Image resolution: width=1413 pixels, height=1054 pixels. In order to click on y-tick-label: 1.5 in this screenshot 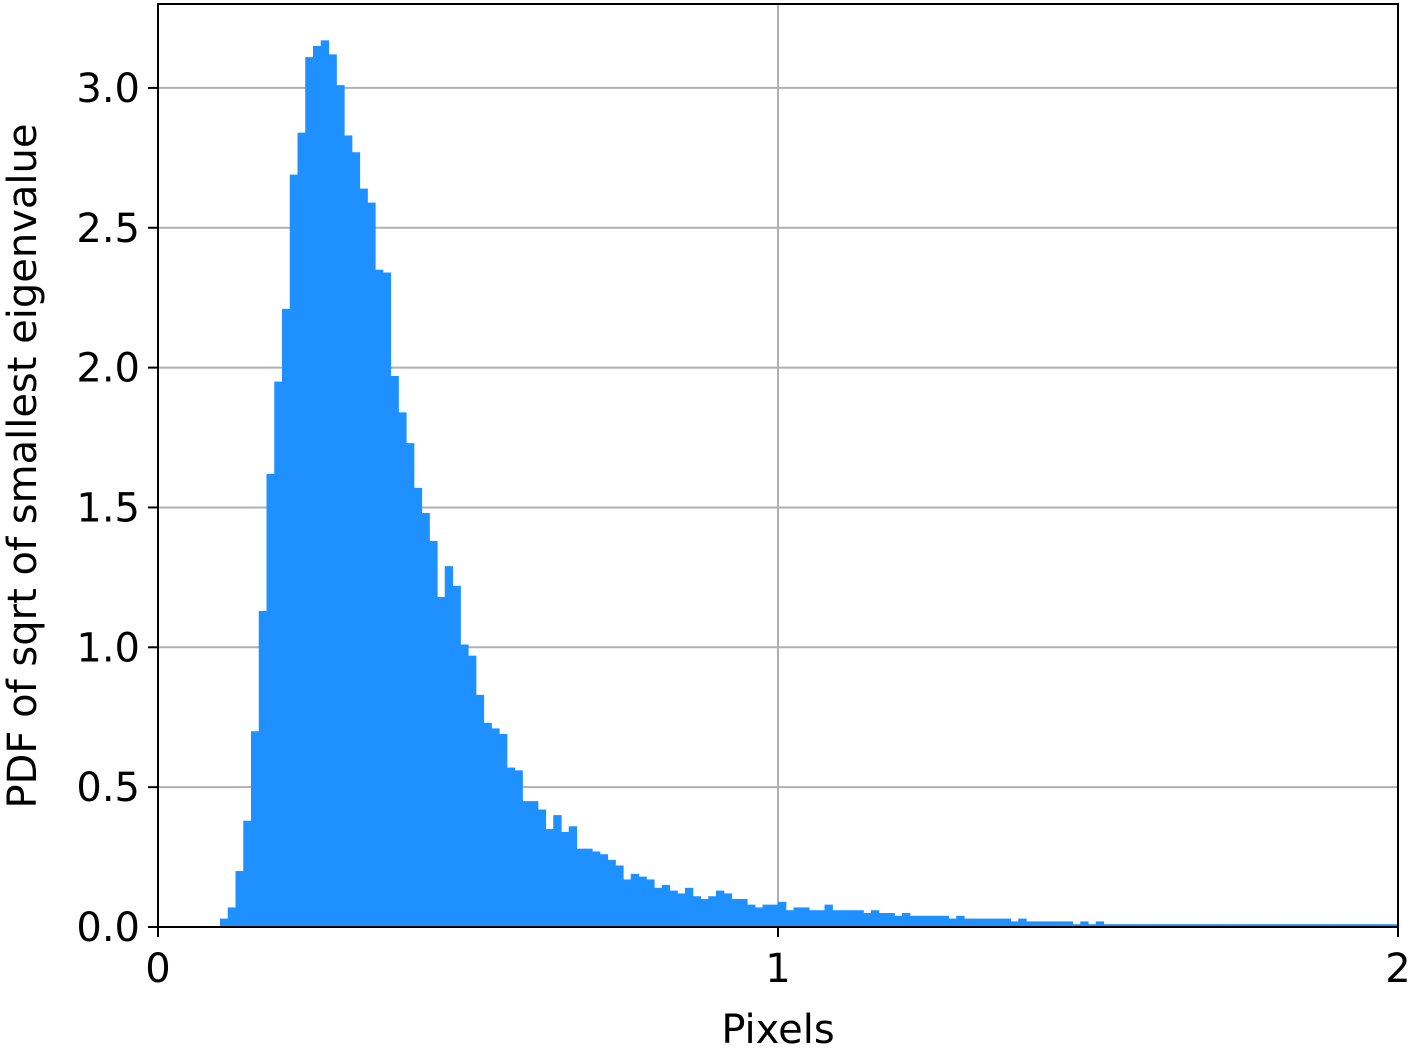, I will do `click(108, 508)`.